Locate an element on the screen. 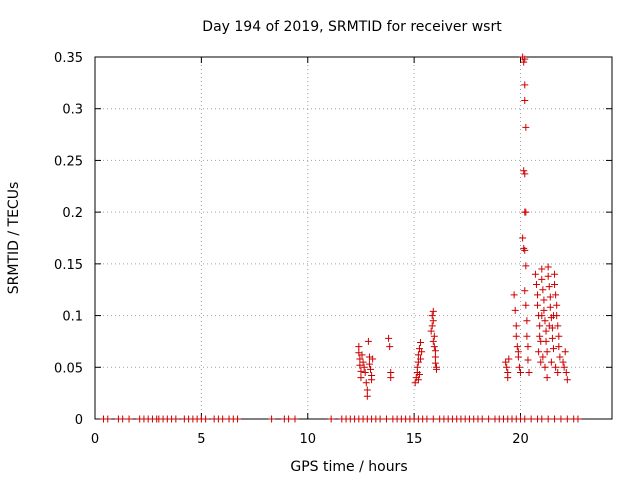 The width and height of the screenshot is (640, 480). y-tick-label: 0 is located at coordinates (79, 420).